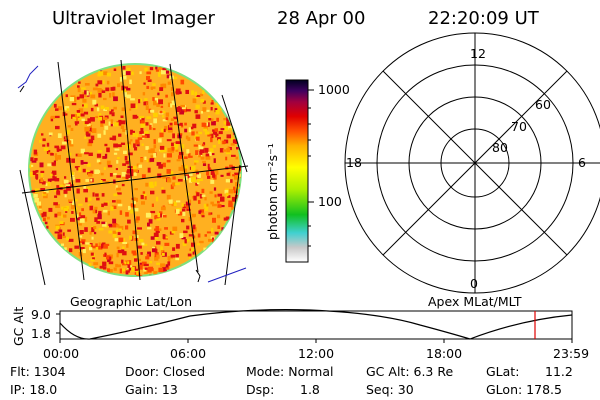 This screenshot has height=400, width=600. Describe the element at coordinates (290, 371) in the screenshot. I see `mode-value: Mode: Normal` at that location.